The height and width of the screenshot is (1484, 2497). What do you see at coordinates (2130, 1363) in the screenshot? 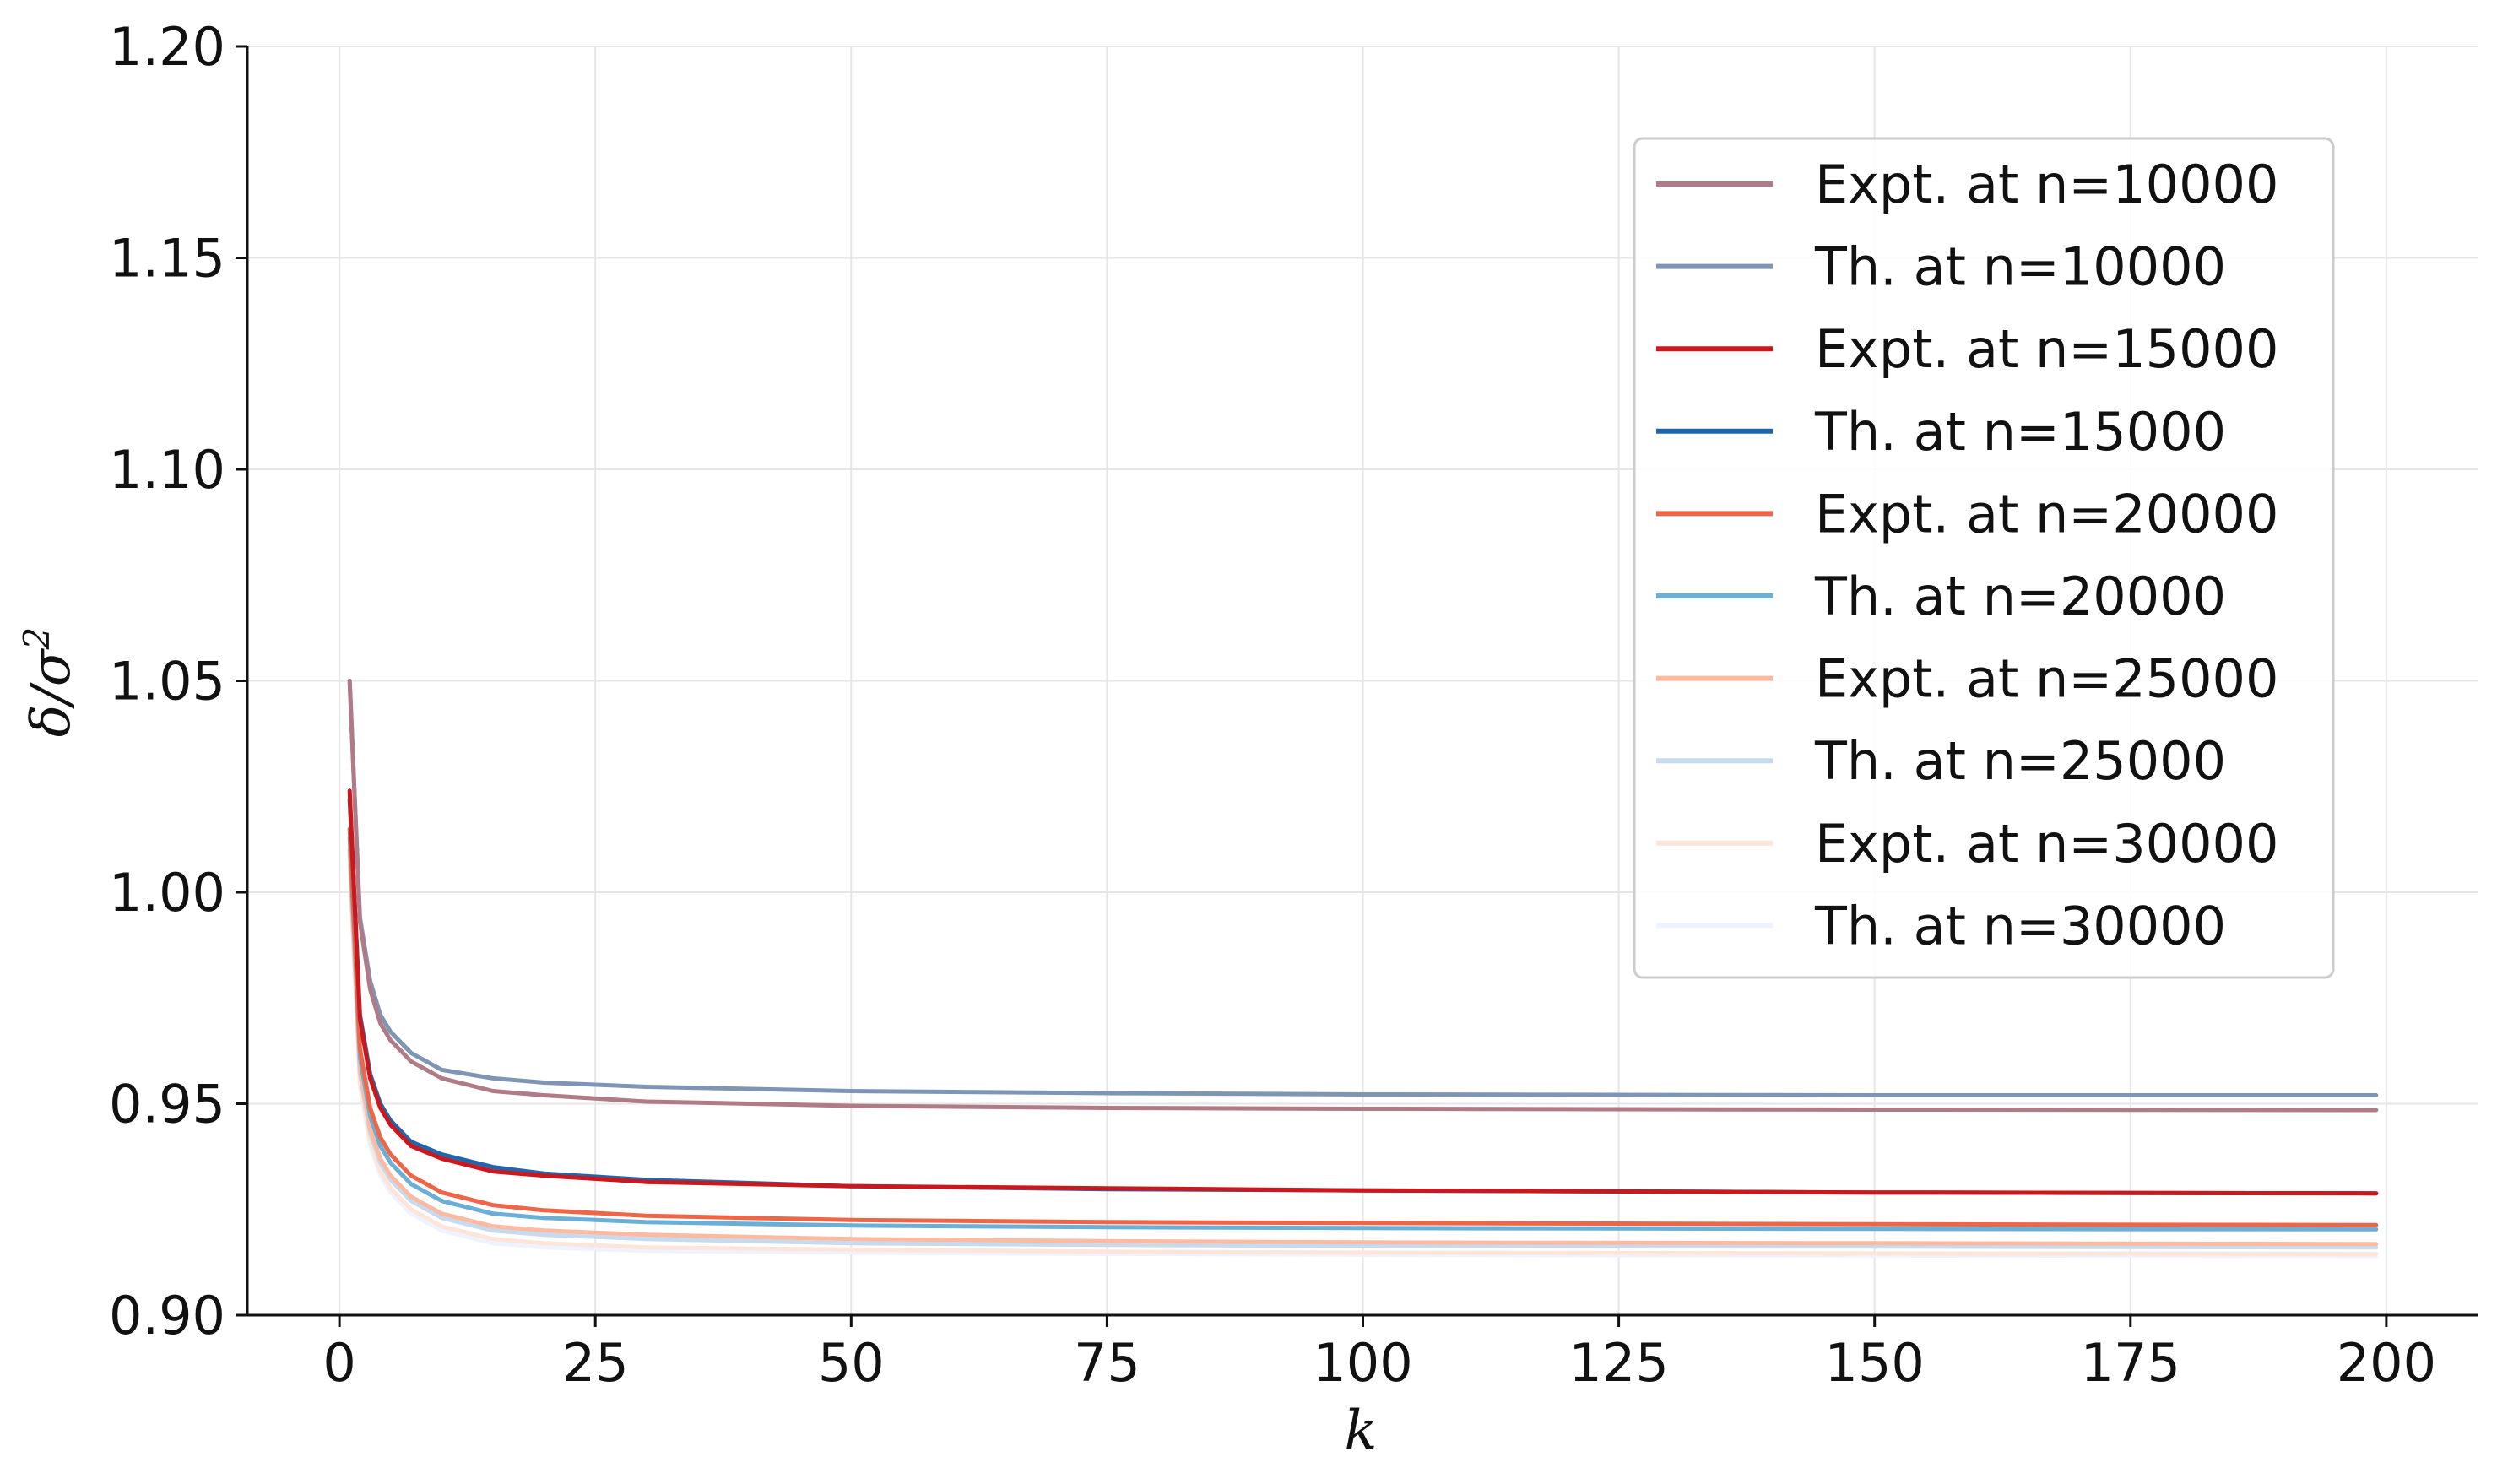
I see `x-tick-label: 175` at bounding box center [2130, 1363].